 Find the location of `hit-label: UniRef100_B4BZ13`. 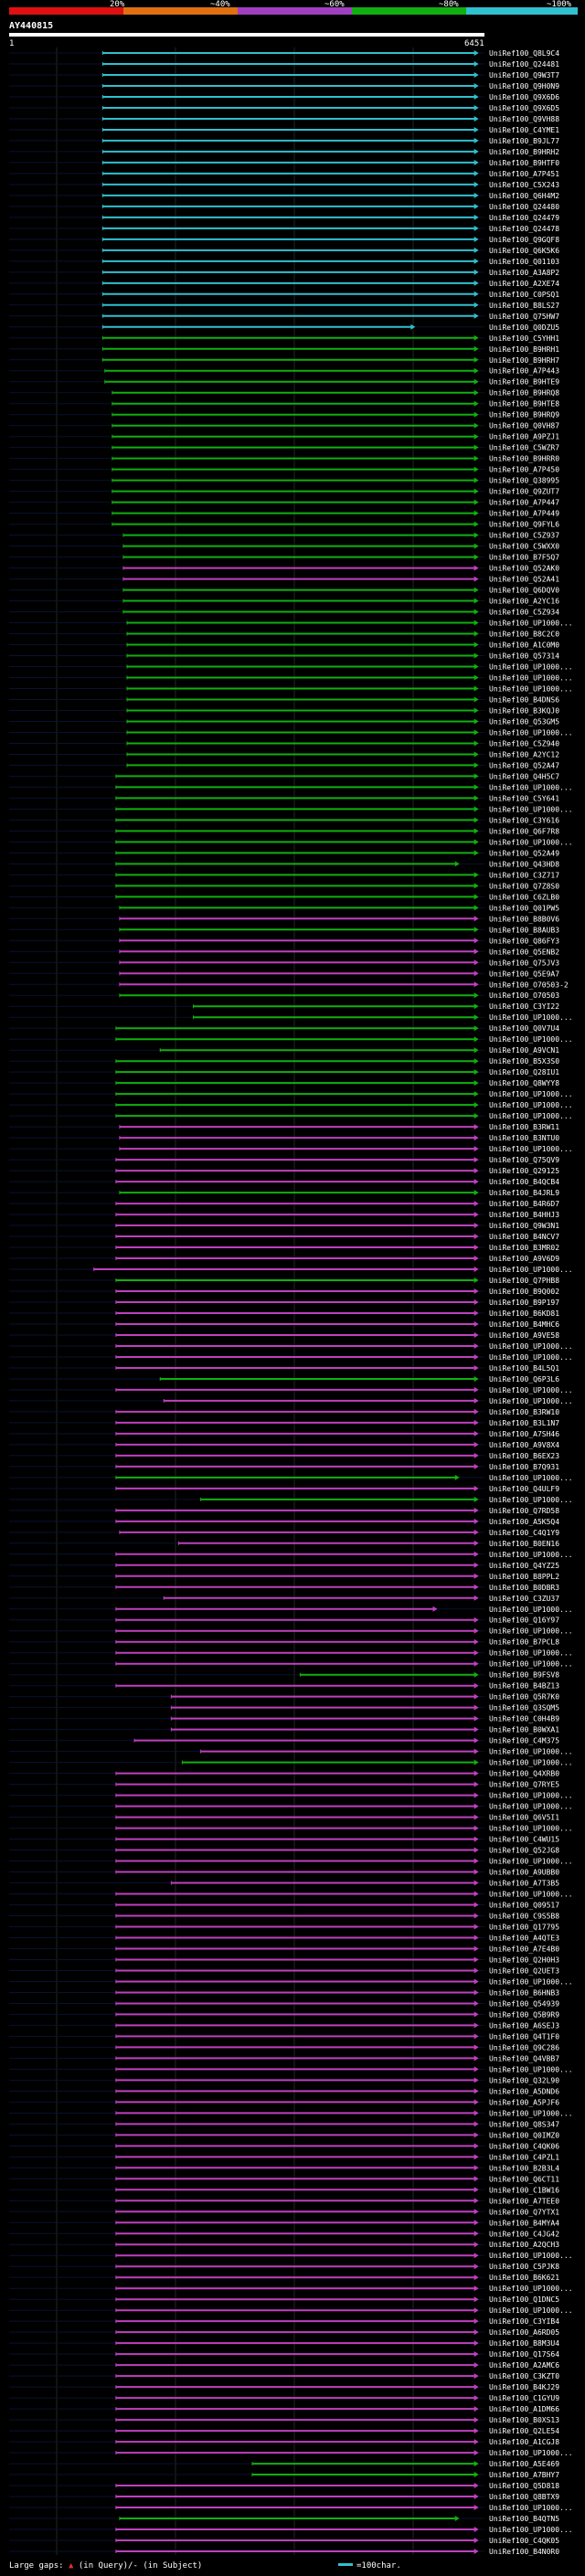

hit-label: UniRef100_B4BZ13 is located at coordinates (524, 1686).